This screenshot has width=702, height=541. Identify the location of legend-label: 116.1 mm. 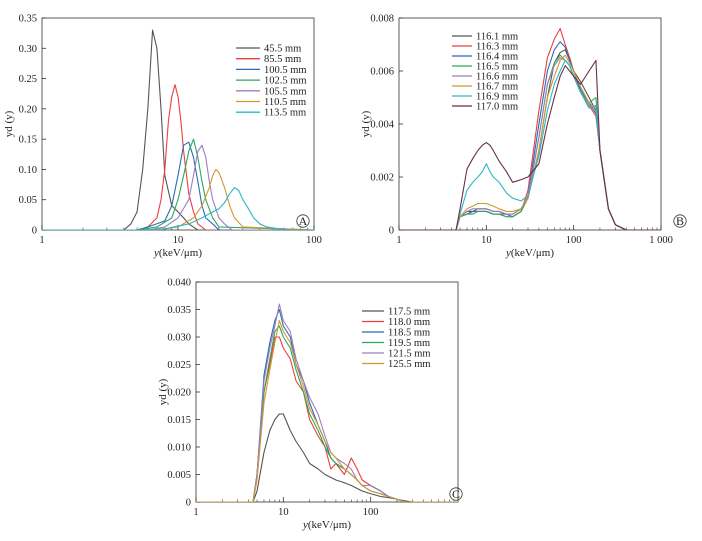
(497, 37).